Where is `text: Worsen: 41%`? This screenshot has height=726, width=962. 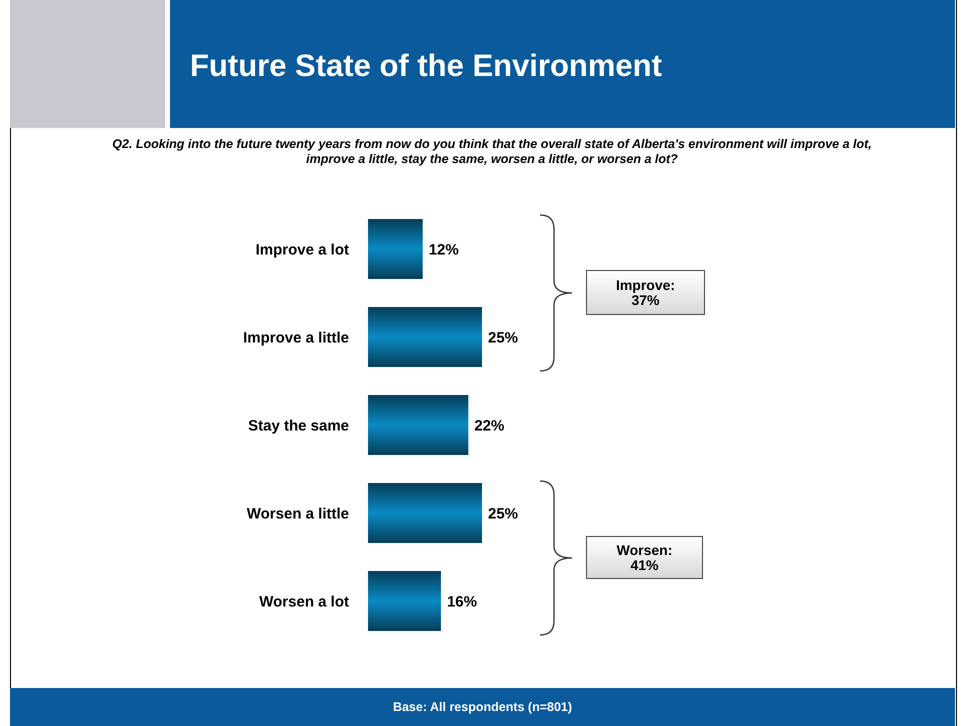 text: Worsen: 41% is located at coordinates (644, 557).